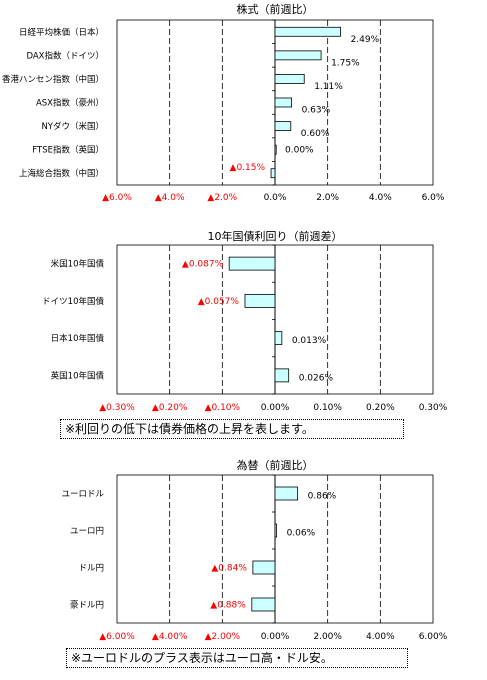  What do you see at coordinates (87, 532) in the screenshot?
I see `fx-category-label: ユーロ円` at bounding box center [87, 532].